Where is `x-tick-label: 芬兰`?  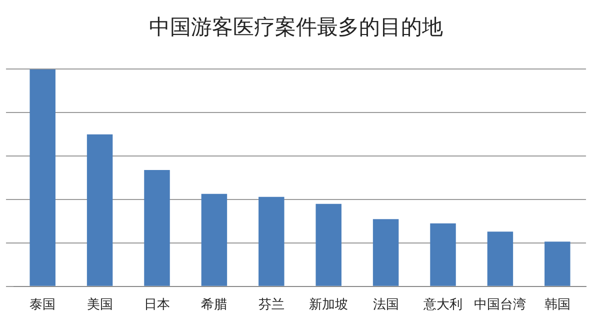
x-tick-label: 芬兰 is located at coordinates (271, 305).